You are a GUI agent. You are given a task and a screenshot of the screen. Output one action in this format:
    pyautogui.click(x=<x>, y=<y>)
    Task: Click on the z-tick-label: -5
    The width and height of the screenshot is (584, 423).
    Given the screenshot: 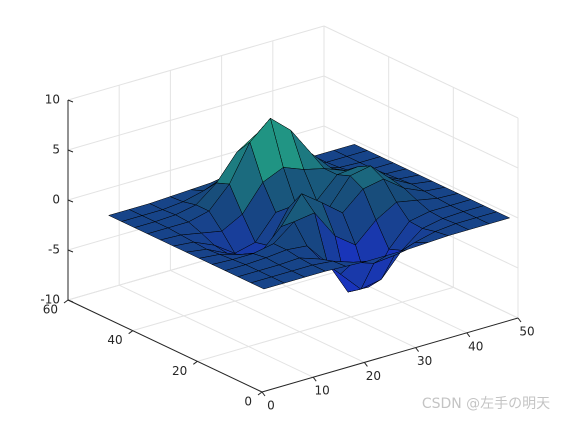 What is the action you would take?
    pyautogui.click(x=54, y=250)
    